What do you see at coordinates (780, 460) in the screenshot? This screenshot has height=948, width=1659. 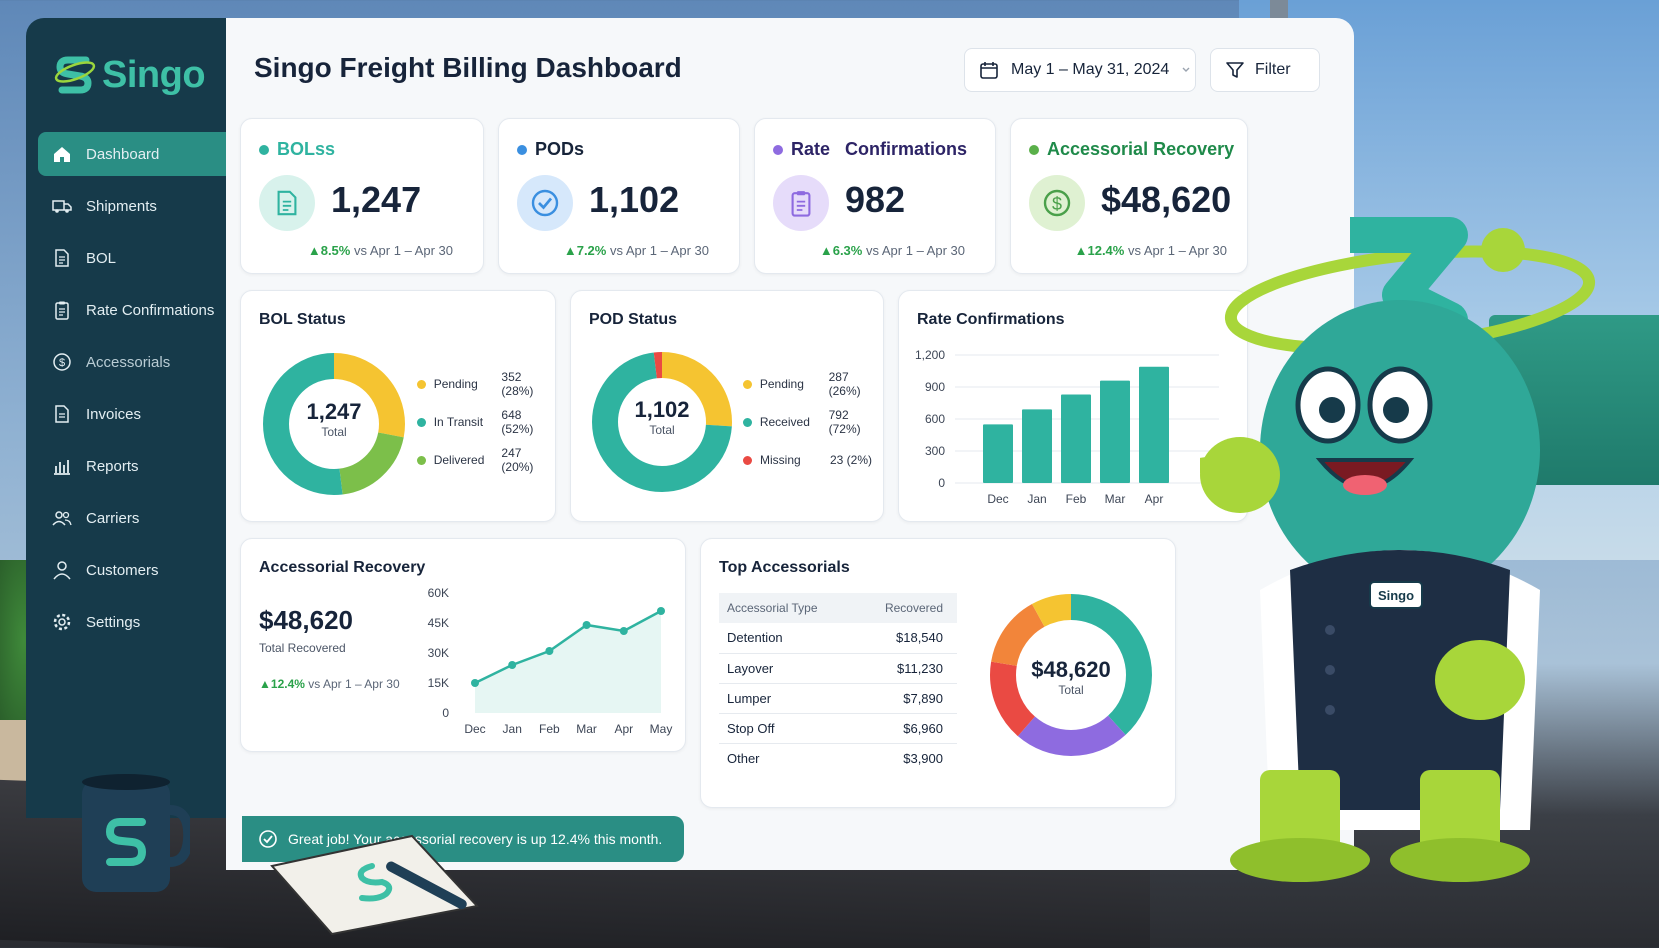 I see `legend-name: Missing` at bounding box center [780, 460].